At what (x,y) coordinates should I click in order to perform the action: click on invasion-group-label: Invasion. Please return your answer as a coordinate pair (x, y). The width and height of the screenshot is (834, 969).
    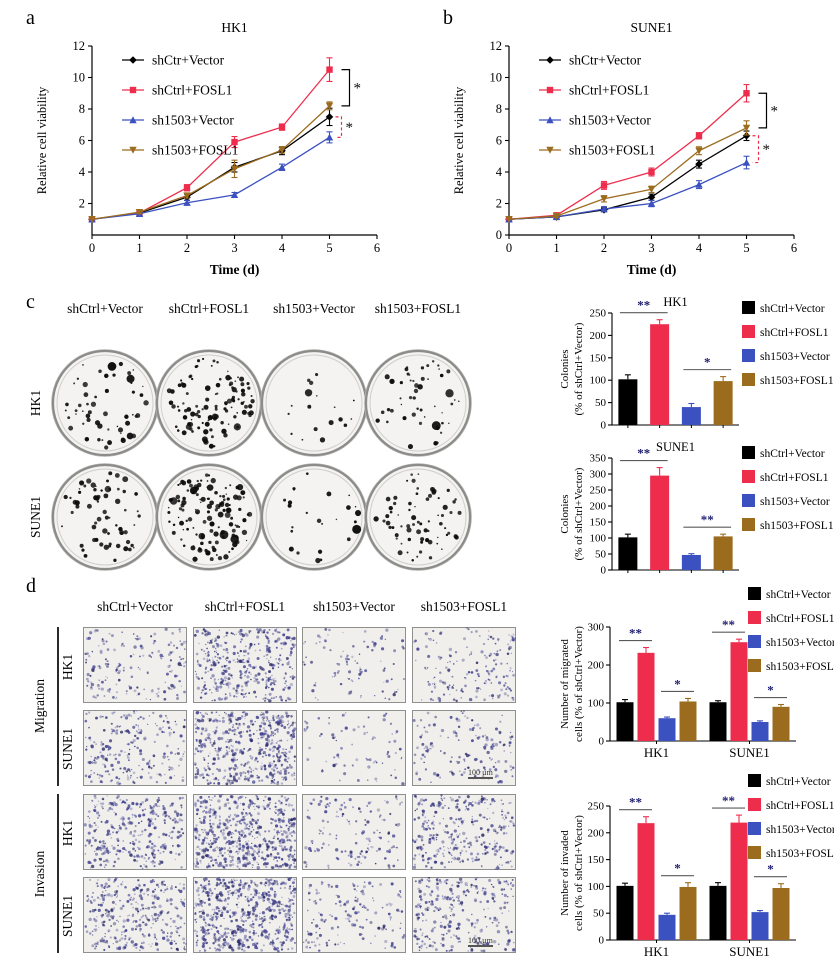
    Looking at the image, I should click on (39, 874).